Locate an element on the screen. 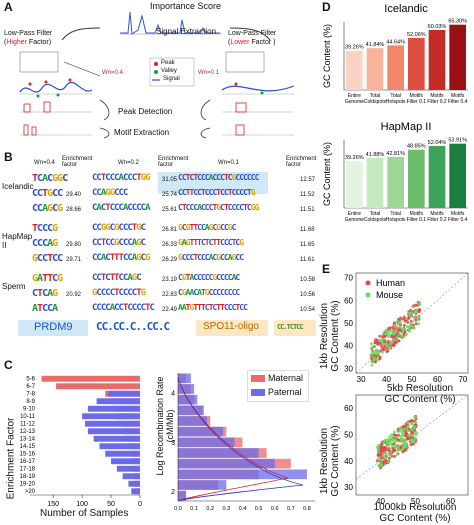 The image size is (474, 525). lpf-left-factor: (Higher Factor) is located at coordinates (27, 42).